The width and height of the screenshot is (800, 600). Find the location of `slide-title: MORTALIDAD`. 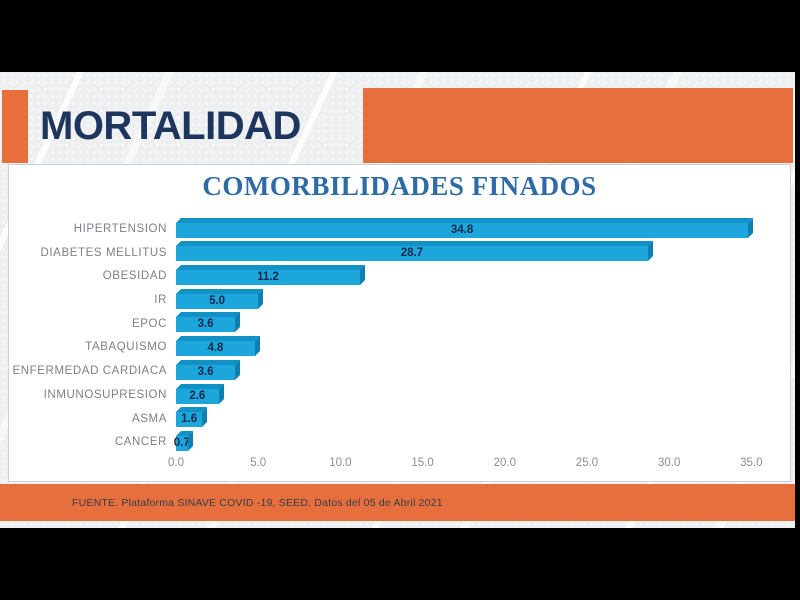

slide-title: MORTALIDAD is located at coordinates (170, 126).